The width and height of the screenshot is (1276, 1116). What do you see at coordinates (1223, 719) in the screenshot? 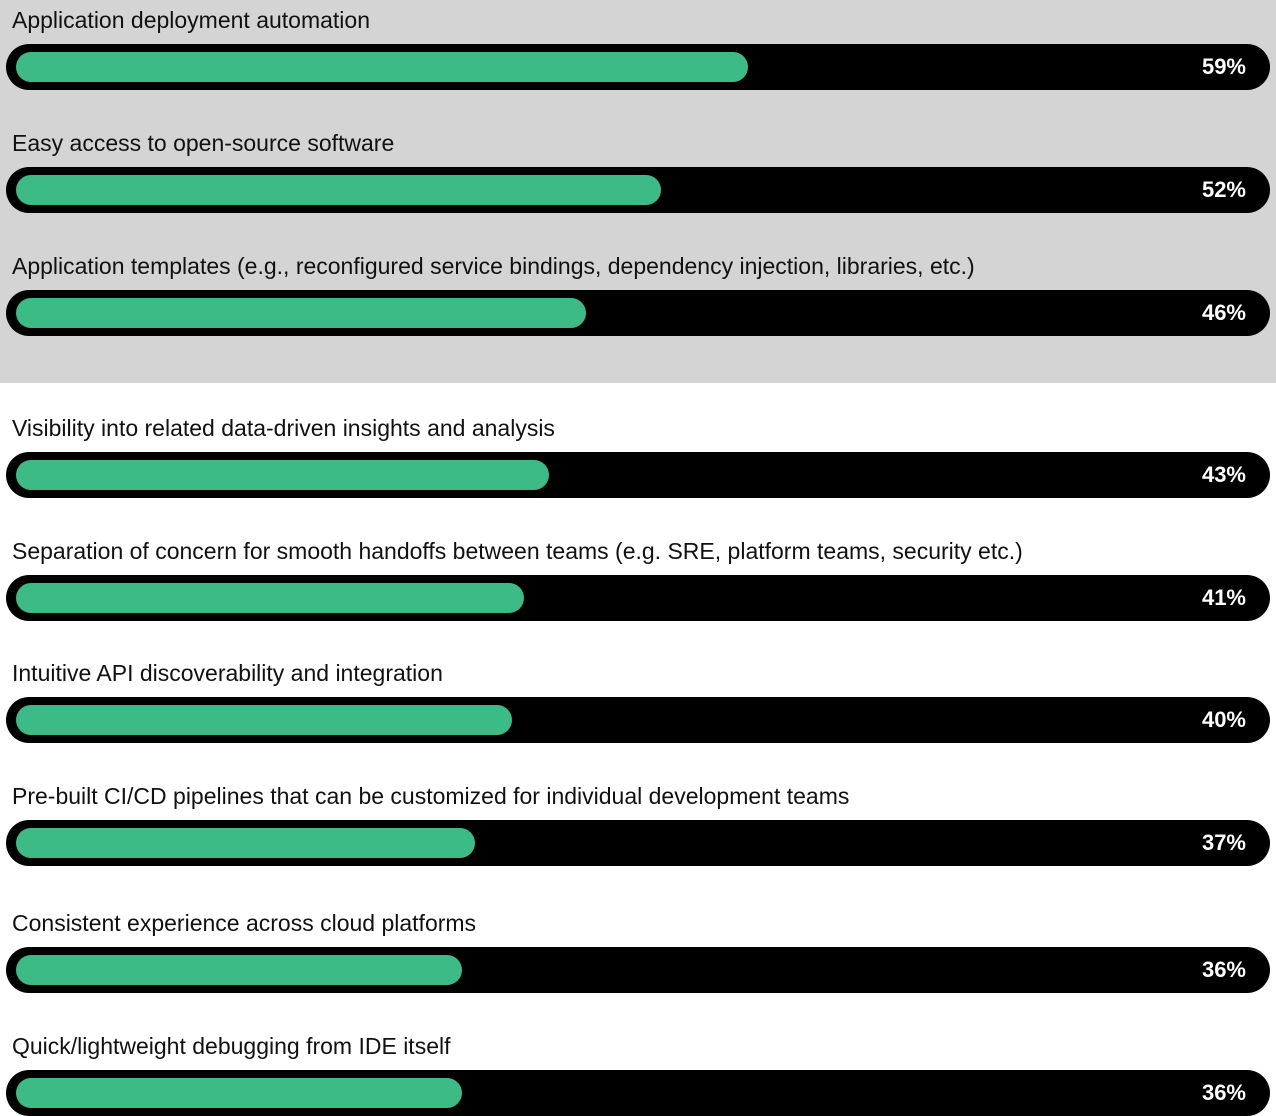
I see `value-label: 40%` at bounding box center [1223, 719].